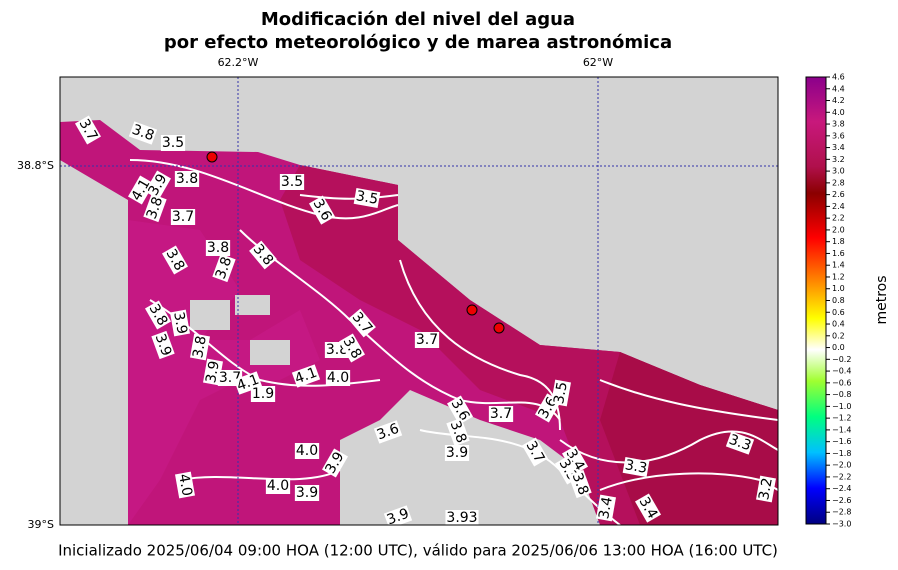 Image resolution: width=898 pixels, height=570 pixels. What do you see at coordinates (838, 194) in the screenshot?
I see `colorbar-tick-label: 2.6` at bounding box center [838, 194].